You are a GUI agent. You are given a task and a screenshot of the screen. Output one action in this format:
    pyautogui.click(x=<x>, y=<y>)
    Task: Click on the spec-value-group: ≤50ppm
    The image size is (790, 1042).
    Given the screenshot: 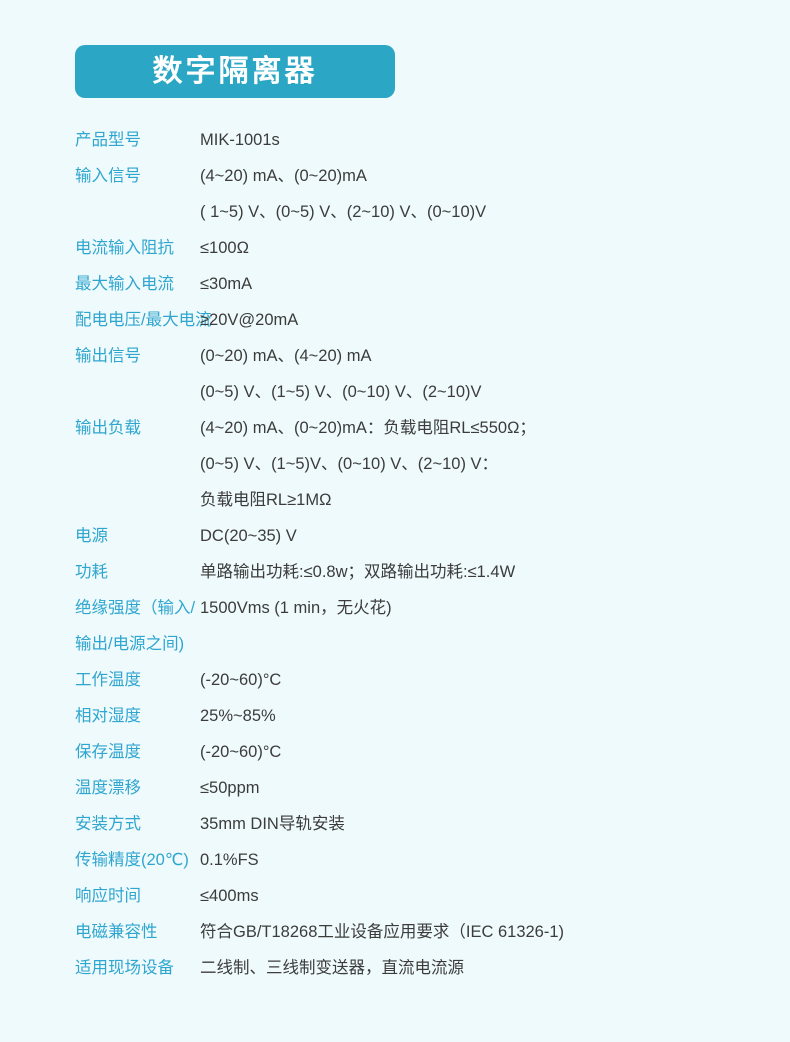 What is the action you would take?
    pyautogui.click(x=495, y=788)
    